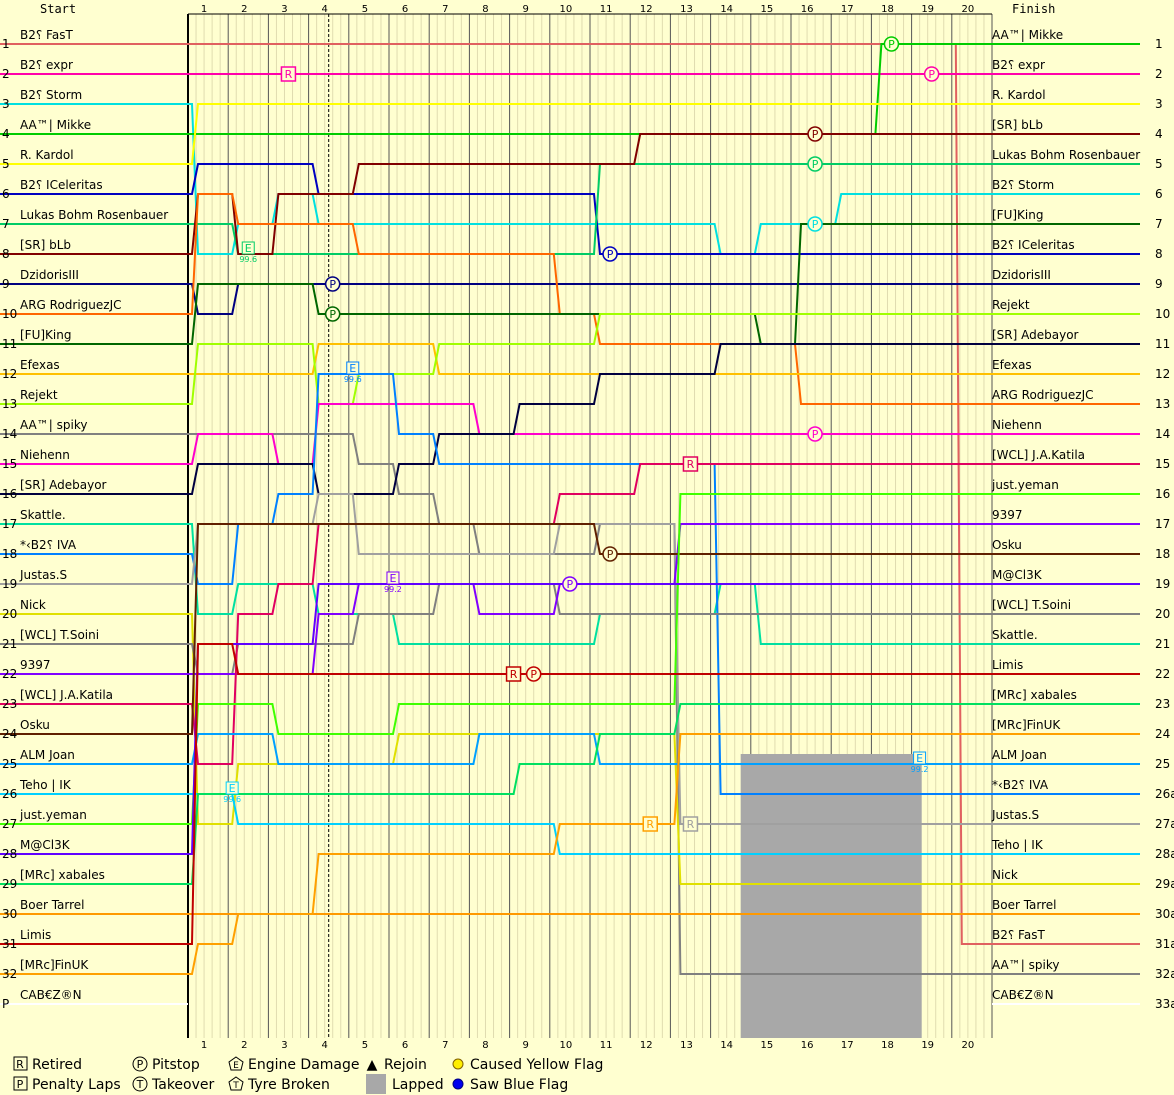 This screenshot has height=1095, width=1174. Describe the element at coordinates (182, 1085) in the screenshot. I see `legend-label: Takeover` at that location.